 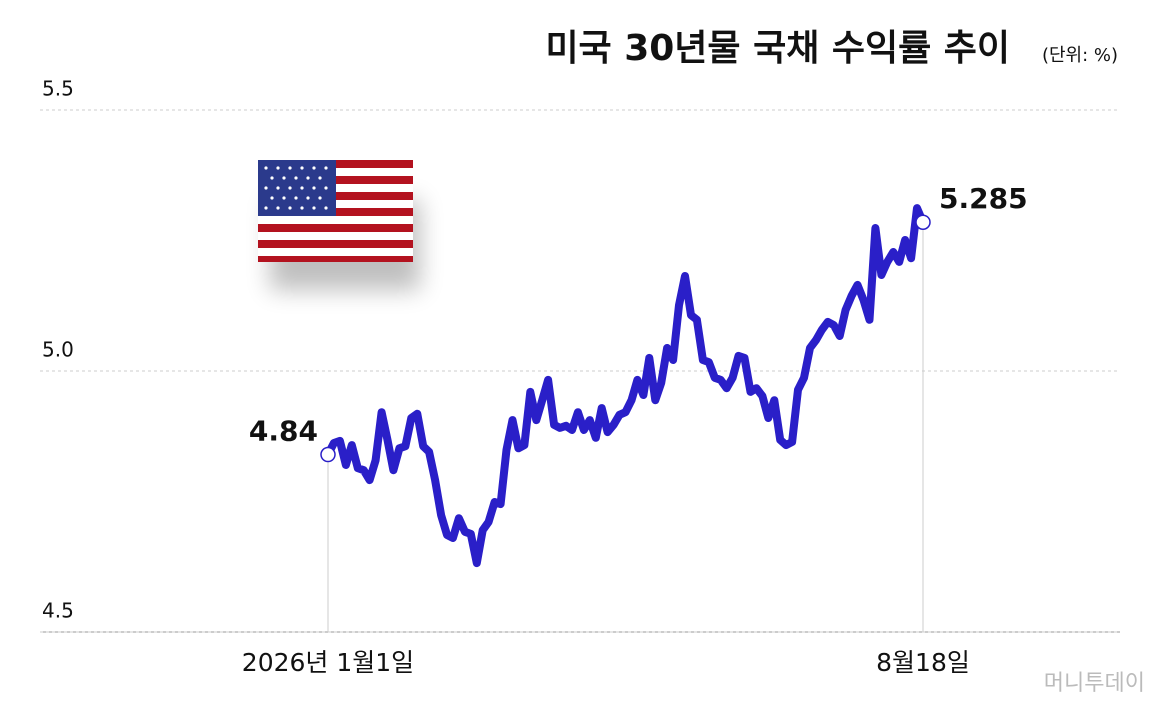 What do you see at coordinates (283, 431) in the screenshot?
I see `data-label: 4.84` at bounding box center [283, 431].